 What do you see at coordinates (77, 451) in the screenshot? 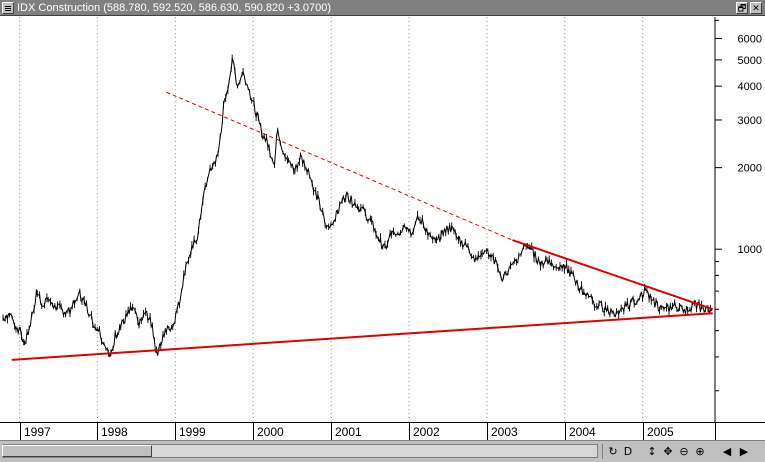
I see `scrollbar-thumb` at bounding box center [77, 451].